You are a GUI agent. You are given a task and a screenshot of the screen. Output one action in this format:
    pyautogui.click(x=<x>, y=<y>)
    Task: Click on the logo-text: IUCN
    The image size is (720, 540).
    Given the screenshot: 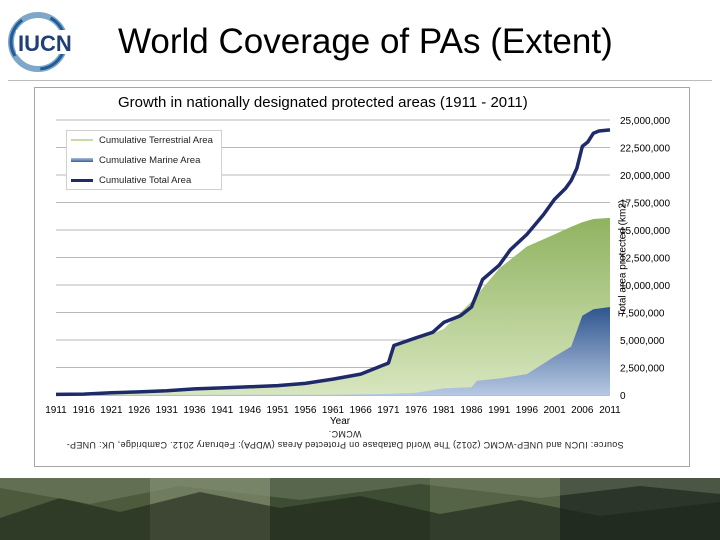 What is the action you would take?
    pyautogui.click(x=45, y=43)
    